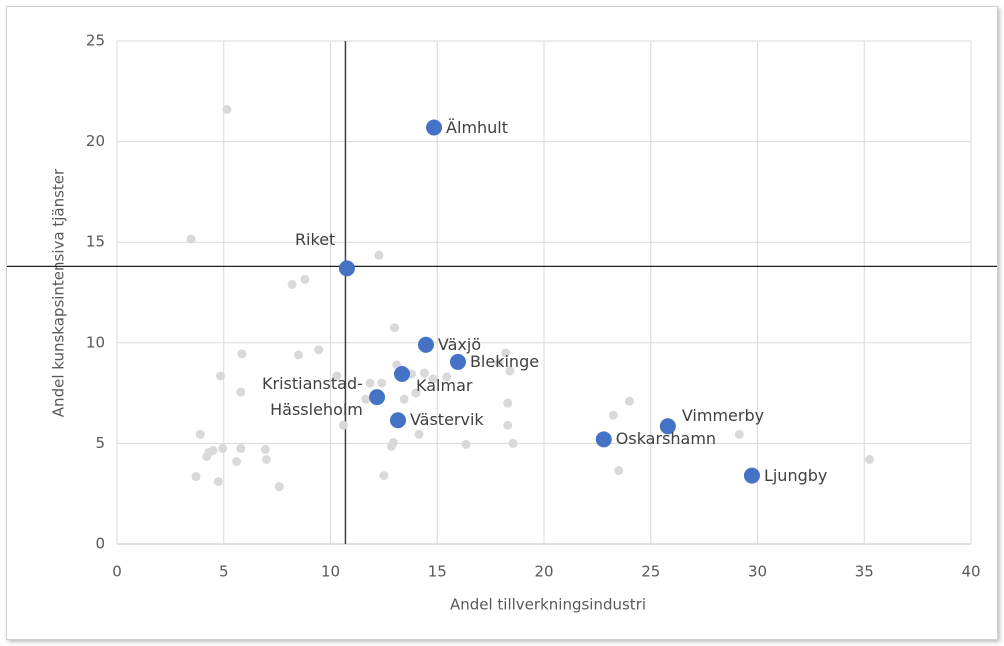  What do you see at coordinates (864, 572) in the screenshot?
I see `x-tick-label: 35` at bounding box center [864, 572].